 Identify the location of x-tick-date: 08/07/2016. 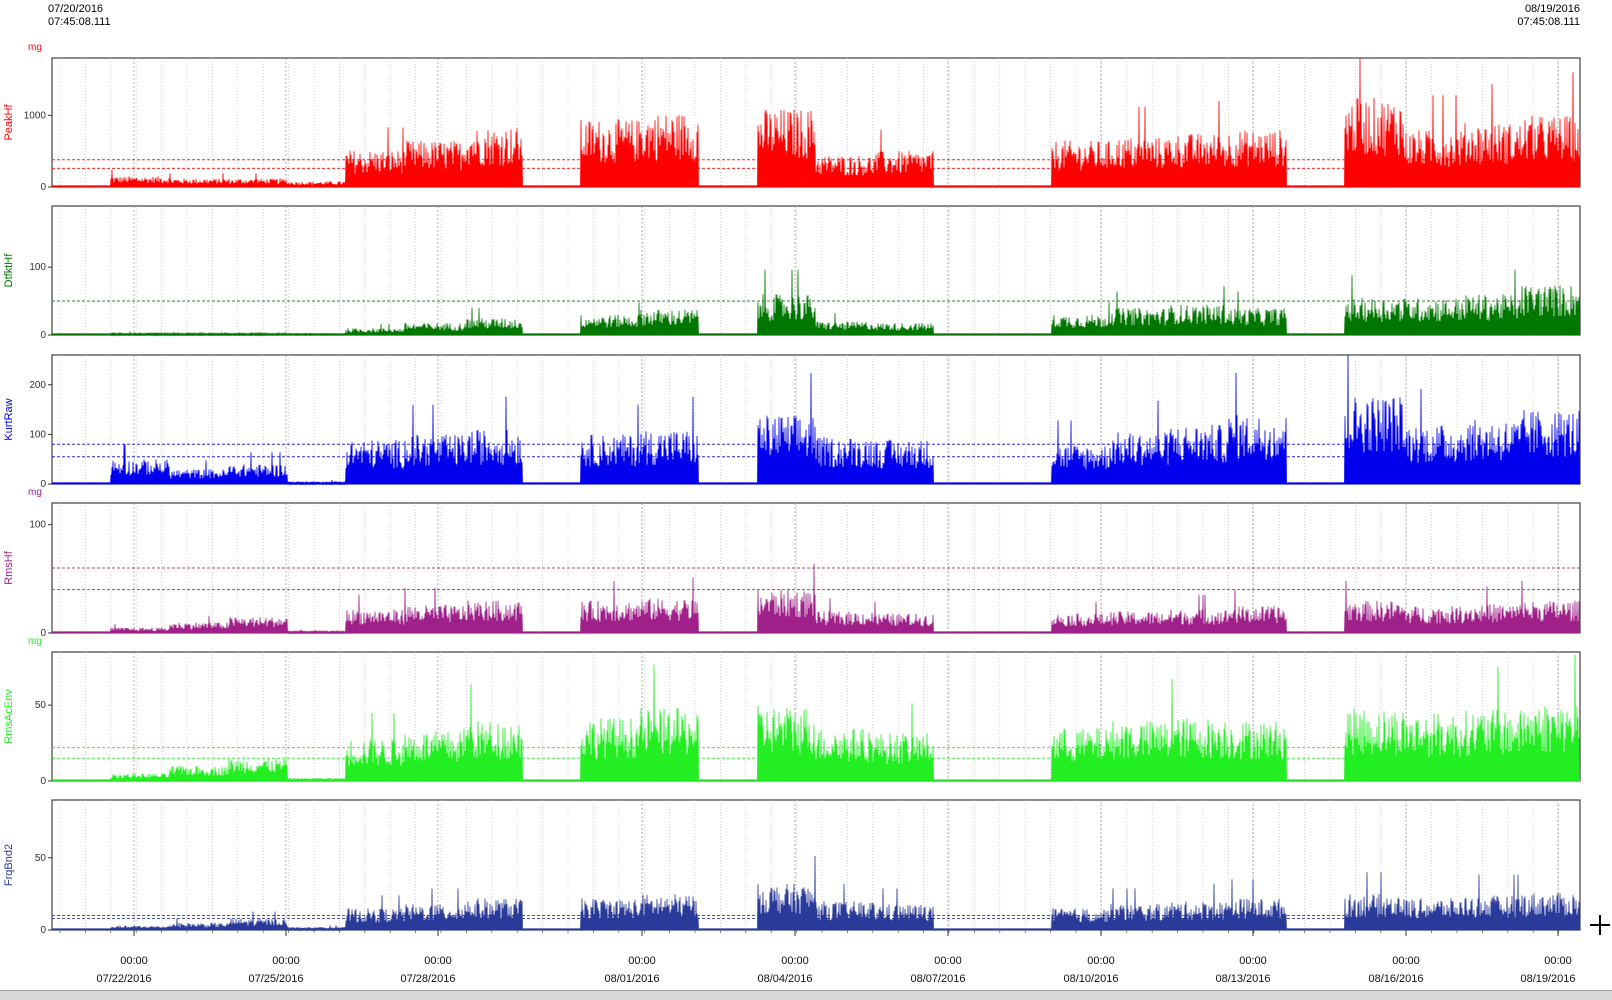
(937, 979).